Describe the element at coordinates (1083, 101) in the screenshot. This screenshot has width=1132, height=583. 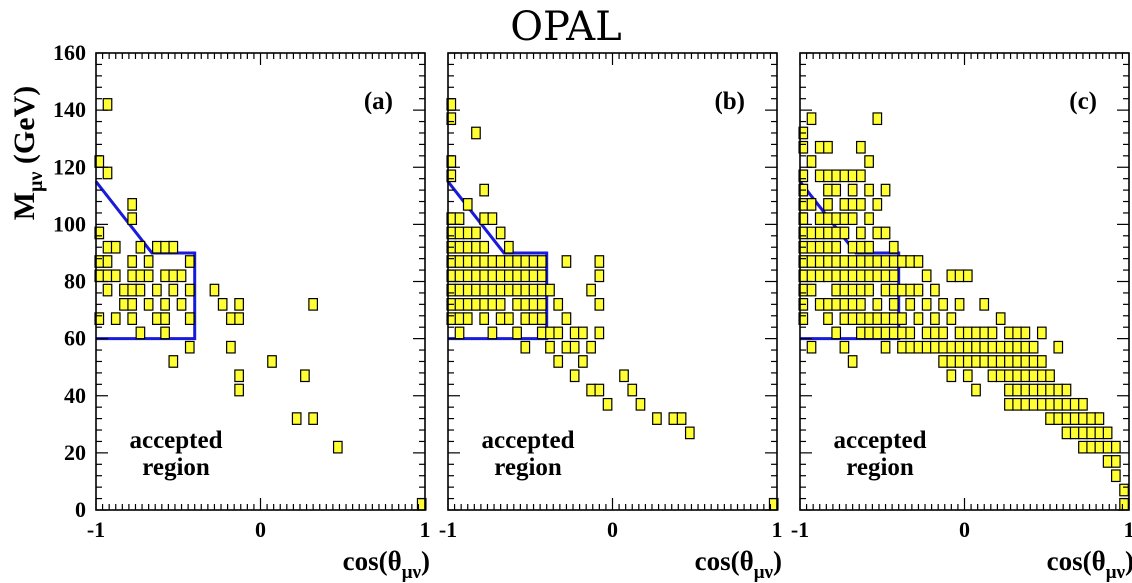
I see `panel-label: (c)` at that location.